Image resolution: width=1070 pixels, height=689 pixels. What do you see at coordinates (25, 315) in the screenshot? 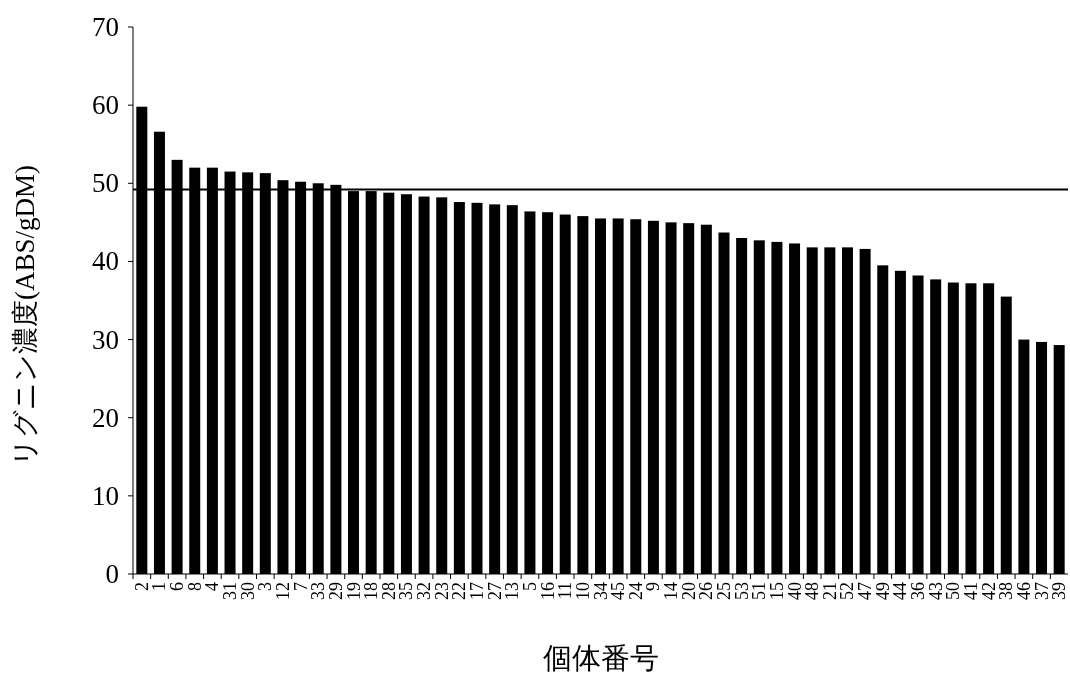
I see `y-axis-title: リグニン濃度(ABS/gDM)` at bounding box center [25, 315].